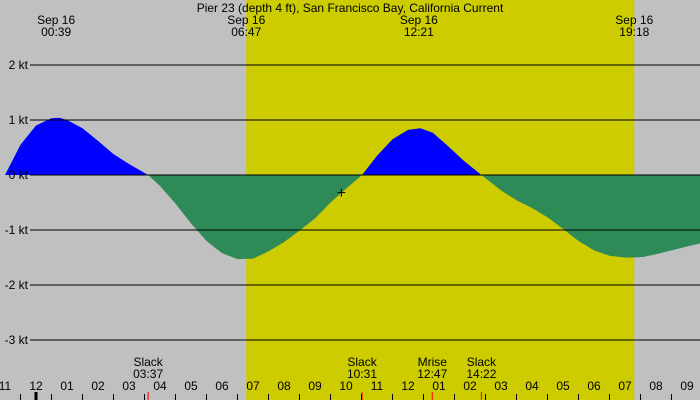 Image resolution: width=700 pixels, height=400 pixels. I want to click on event-time: 10:31, so click(362, 374).